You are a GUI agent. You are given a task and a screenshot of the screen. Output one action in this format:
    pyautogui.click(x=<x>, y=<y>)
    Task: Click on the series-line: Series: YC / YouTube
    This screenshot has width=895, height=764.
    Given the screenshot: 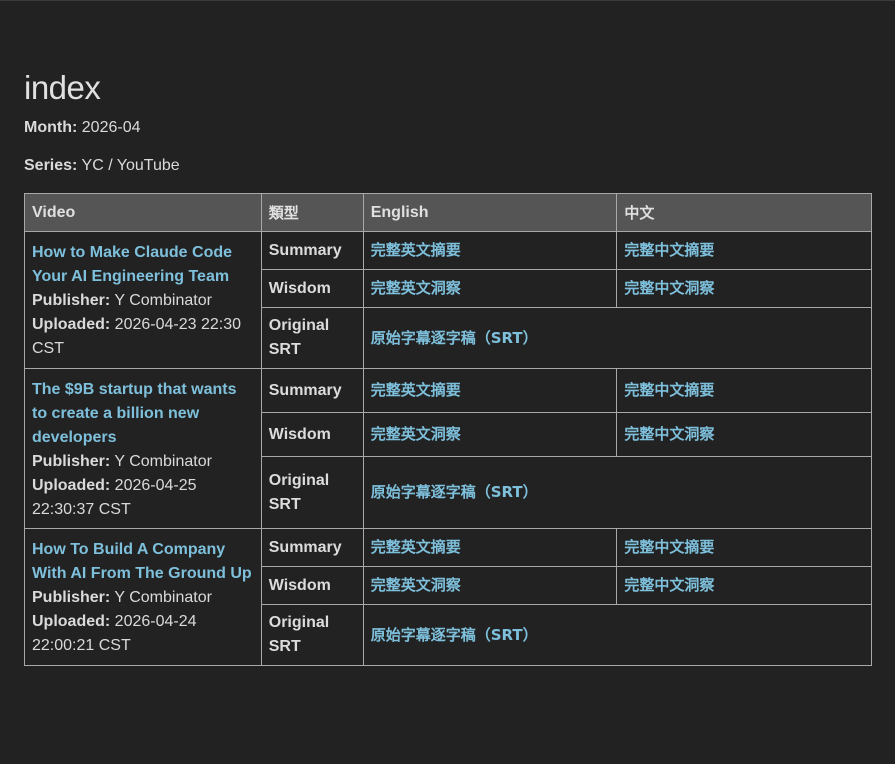 What is the action you would take?
    pyautogui.click(x=102, y=166)
    